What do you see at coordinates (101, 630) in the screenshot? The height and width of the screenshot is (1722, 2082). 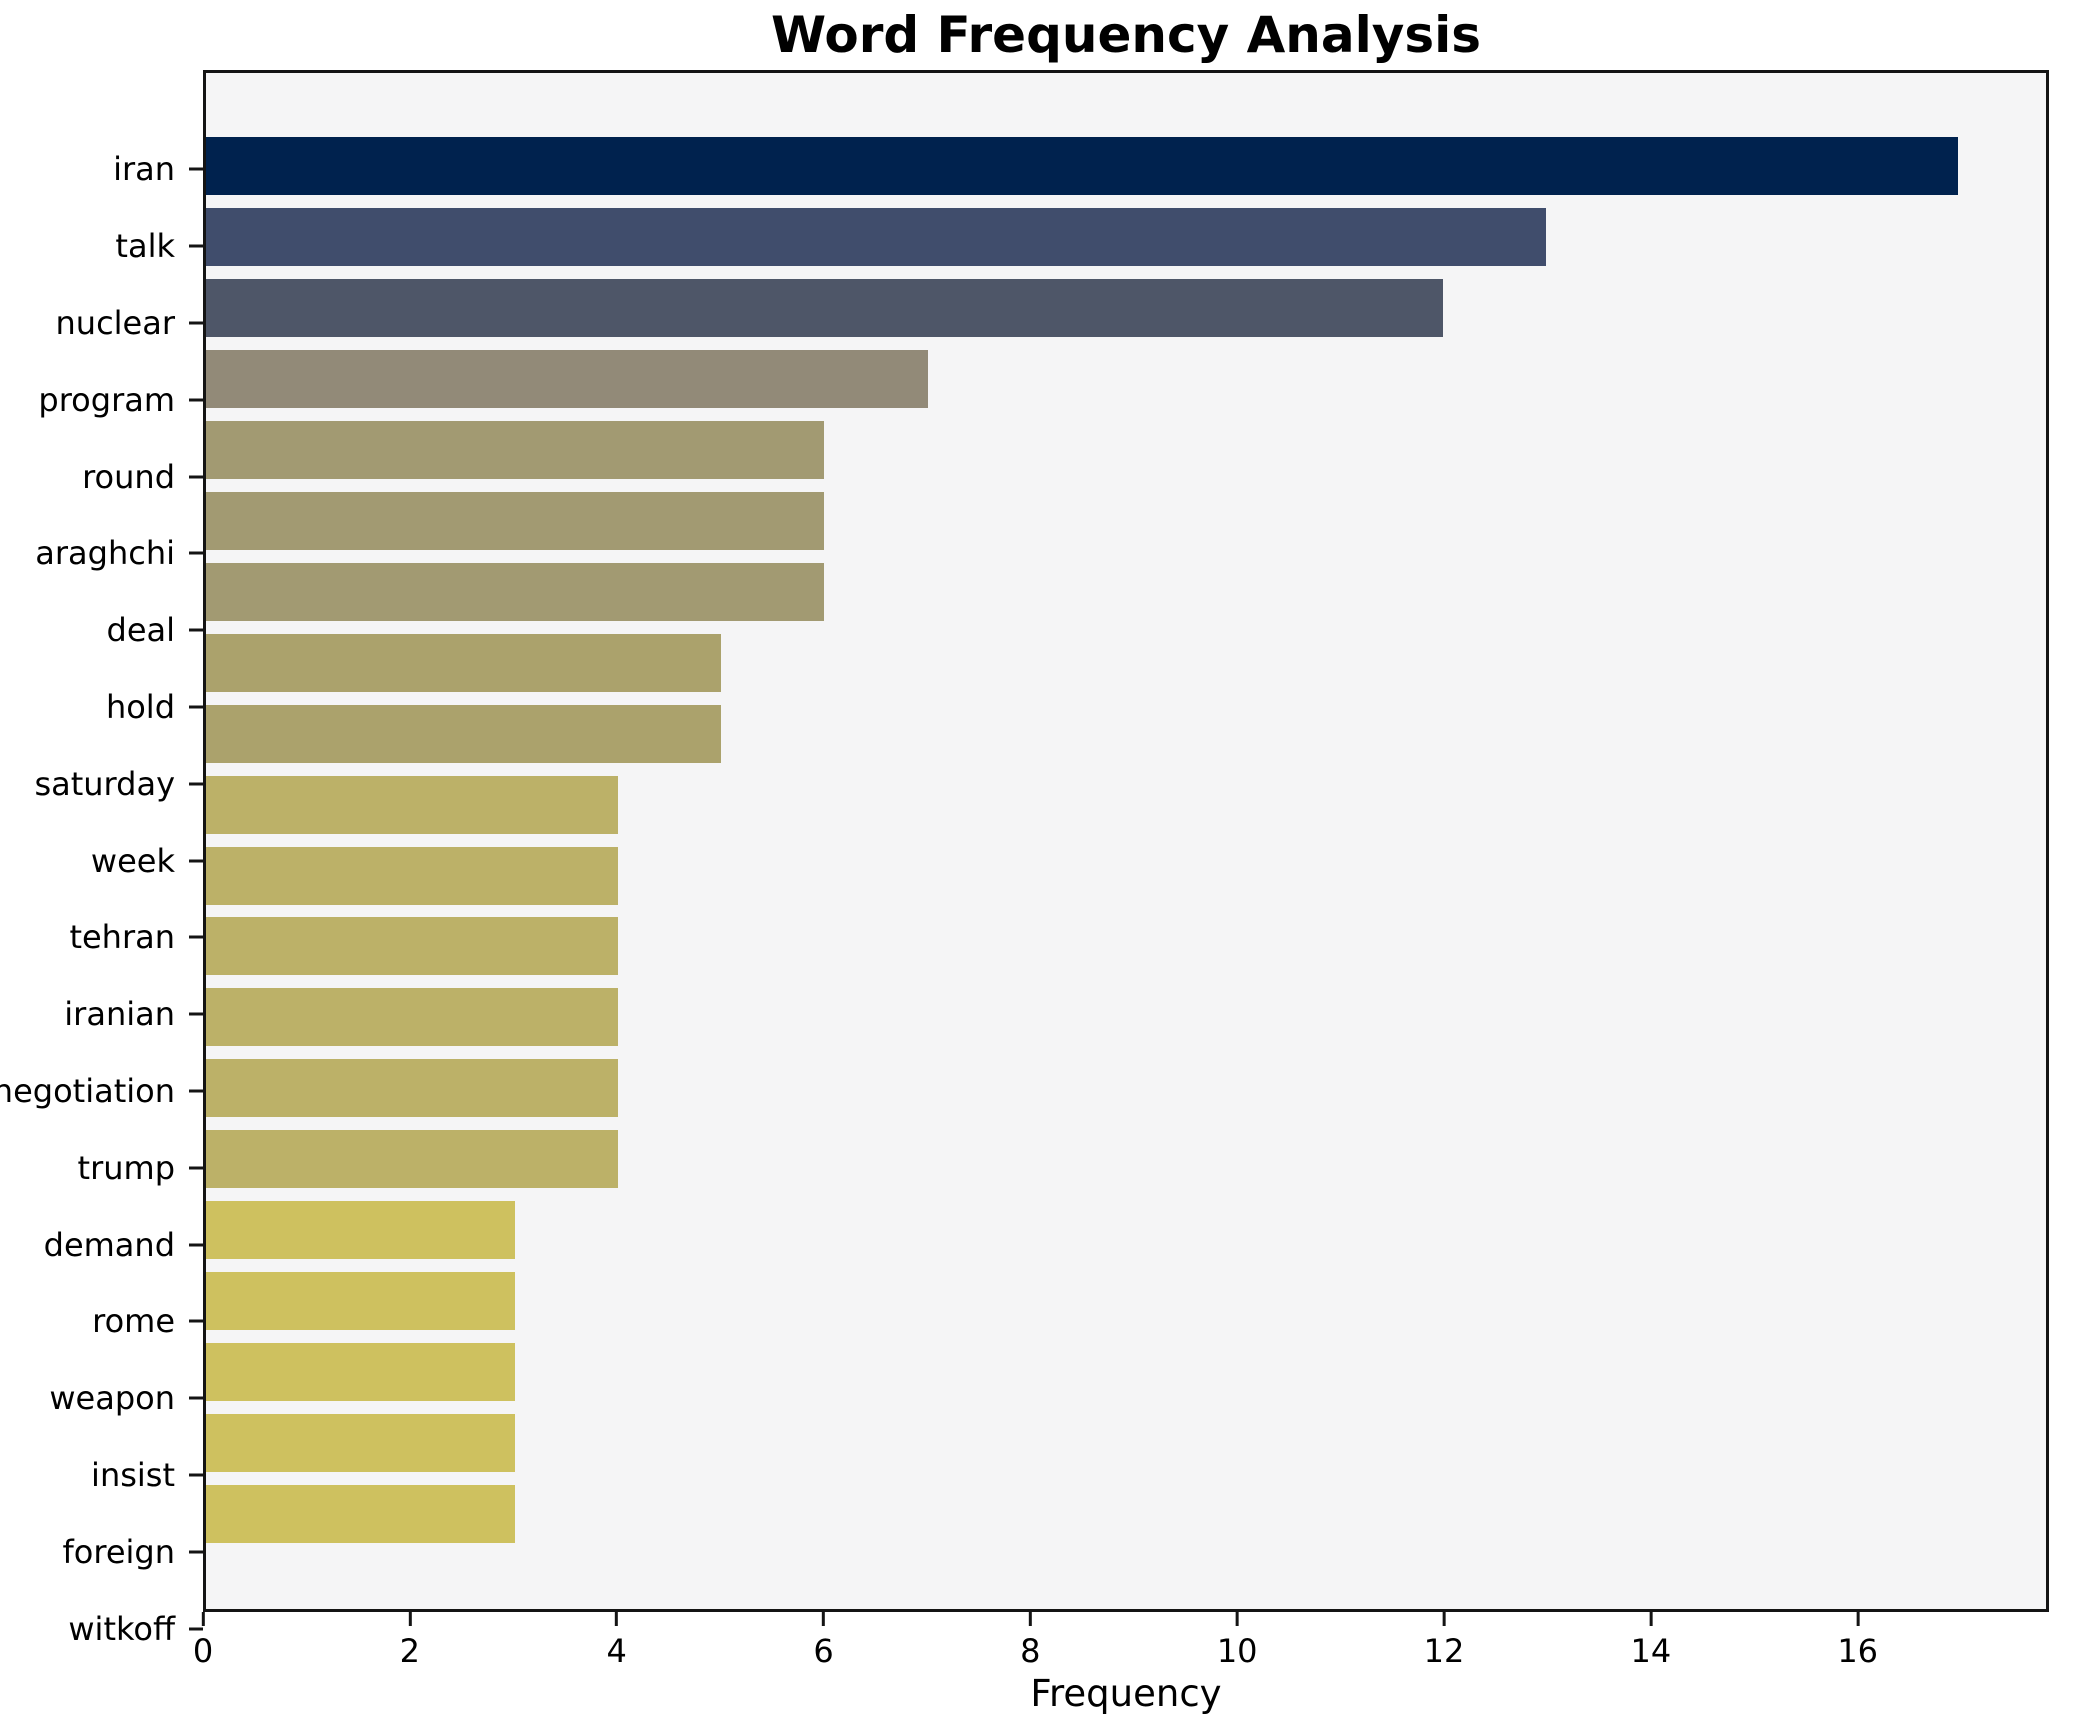 I see `y-row: deal` at bounding box center [101, 630].